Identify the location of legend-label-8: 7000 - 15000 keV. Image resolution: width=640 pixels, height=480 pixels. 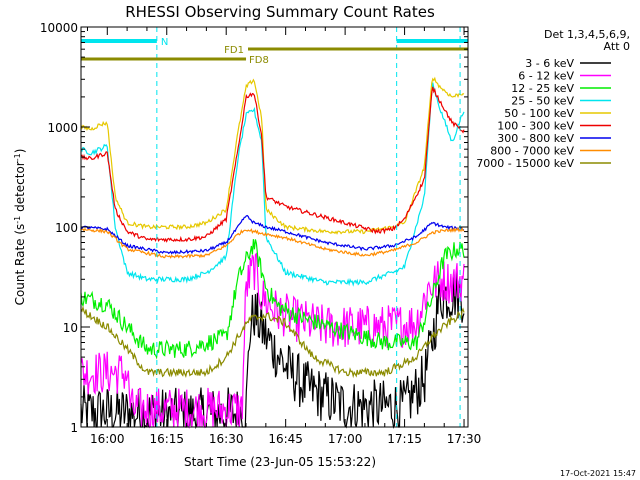
(525, 163).